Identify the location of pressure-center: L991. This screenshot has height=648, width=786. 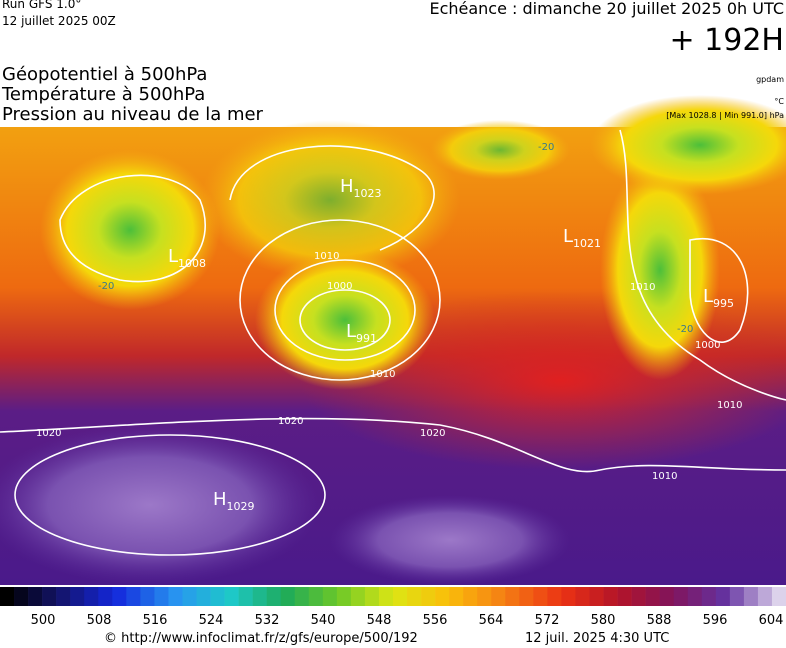
(361, 333).